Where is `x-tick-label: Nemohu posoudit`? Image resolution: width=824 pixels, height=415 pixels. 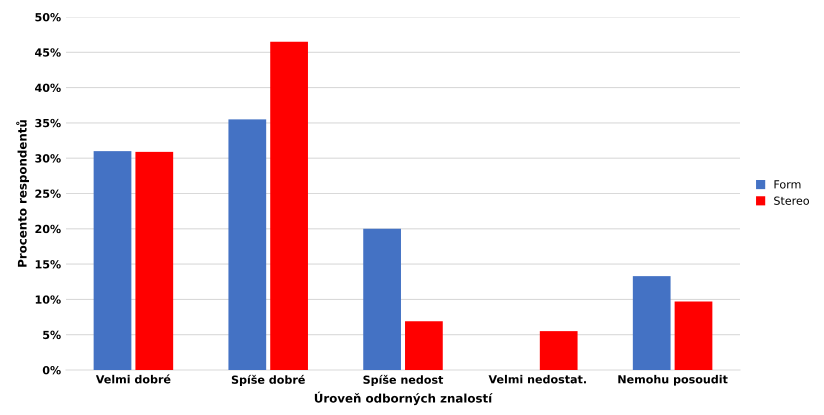
x-tick-label: Nemohu posoudit is located at coordinates (673, 380).